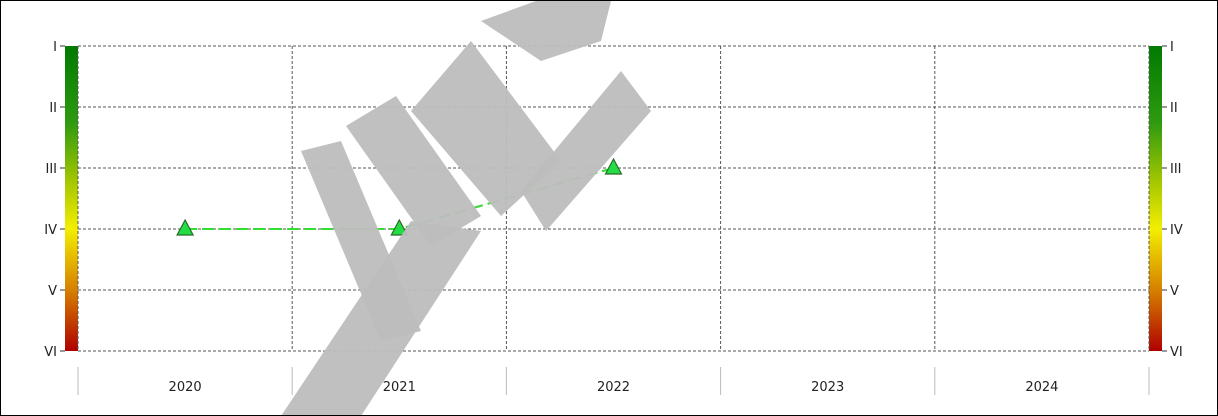 This screenshot has width=1218, height=416. What do you see at coordinates (613, 387) in the screenshot?
I see `x-tick-label: 2022` at bounding box center [613, 387].